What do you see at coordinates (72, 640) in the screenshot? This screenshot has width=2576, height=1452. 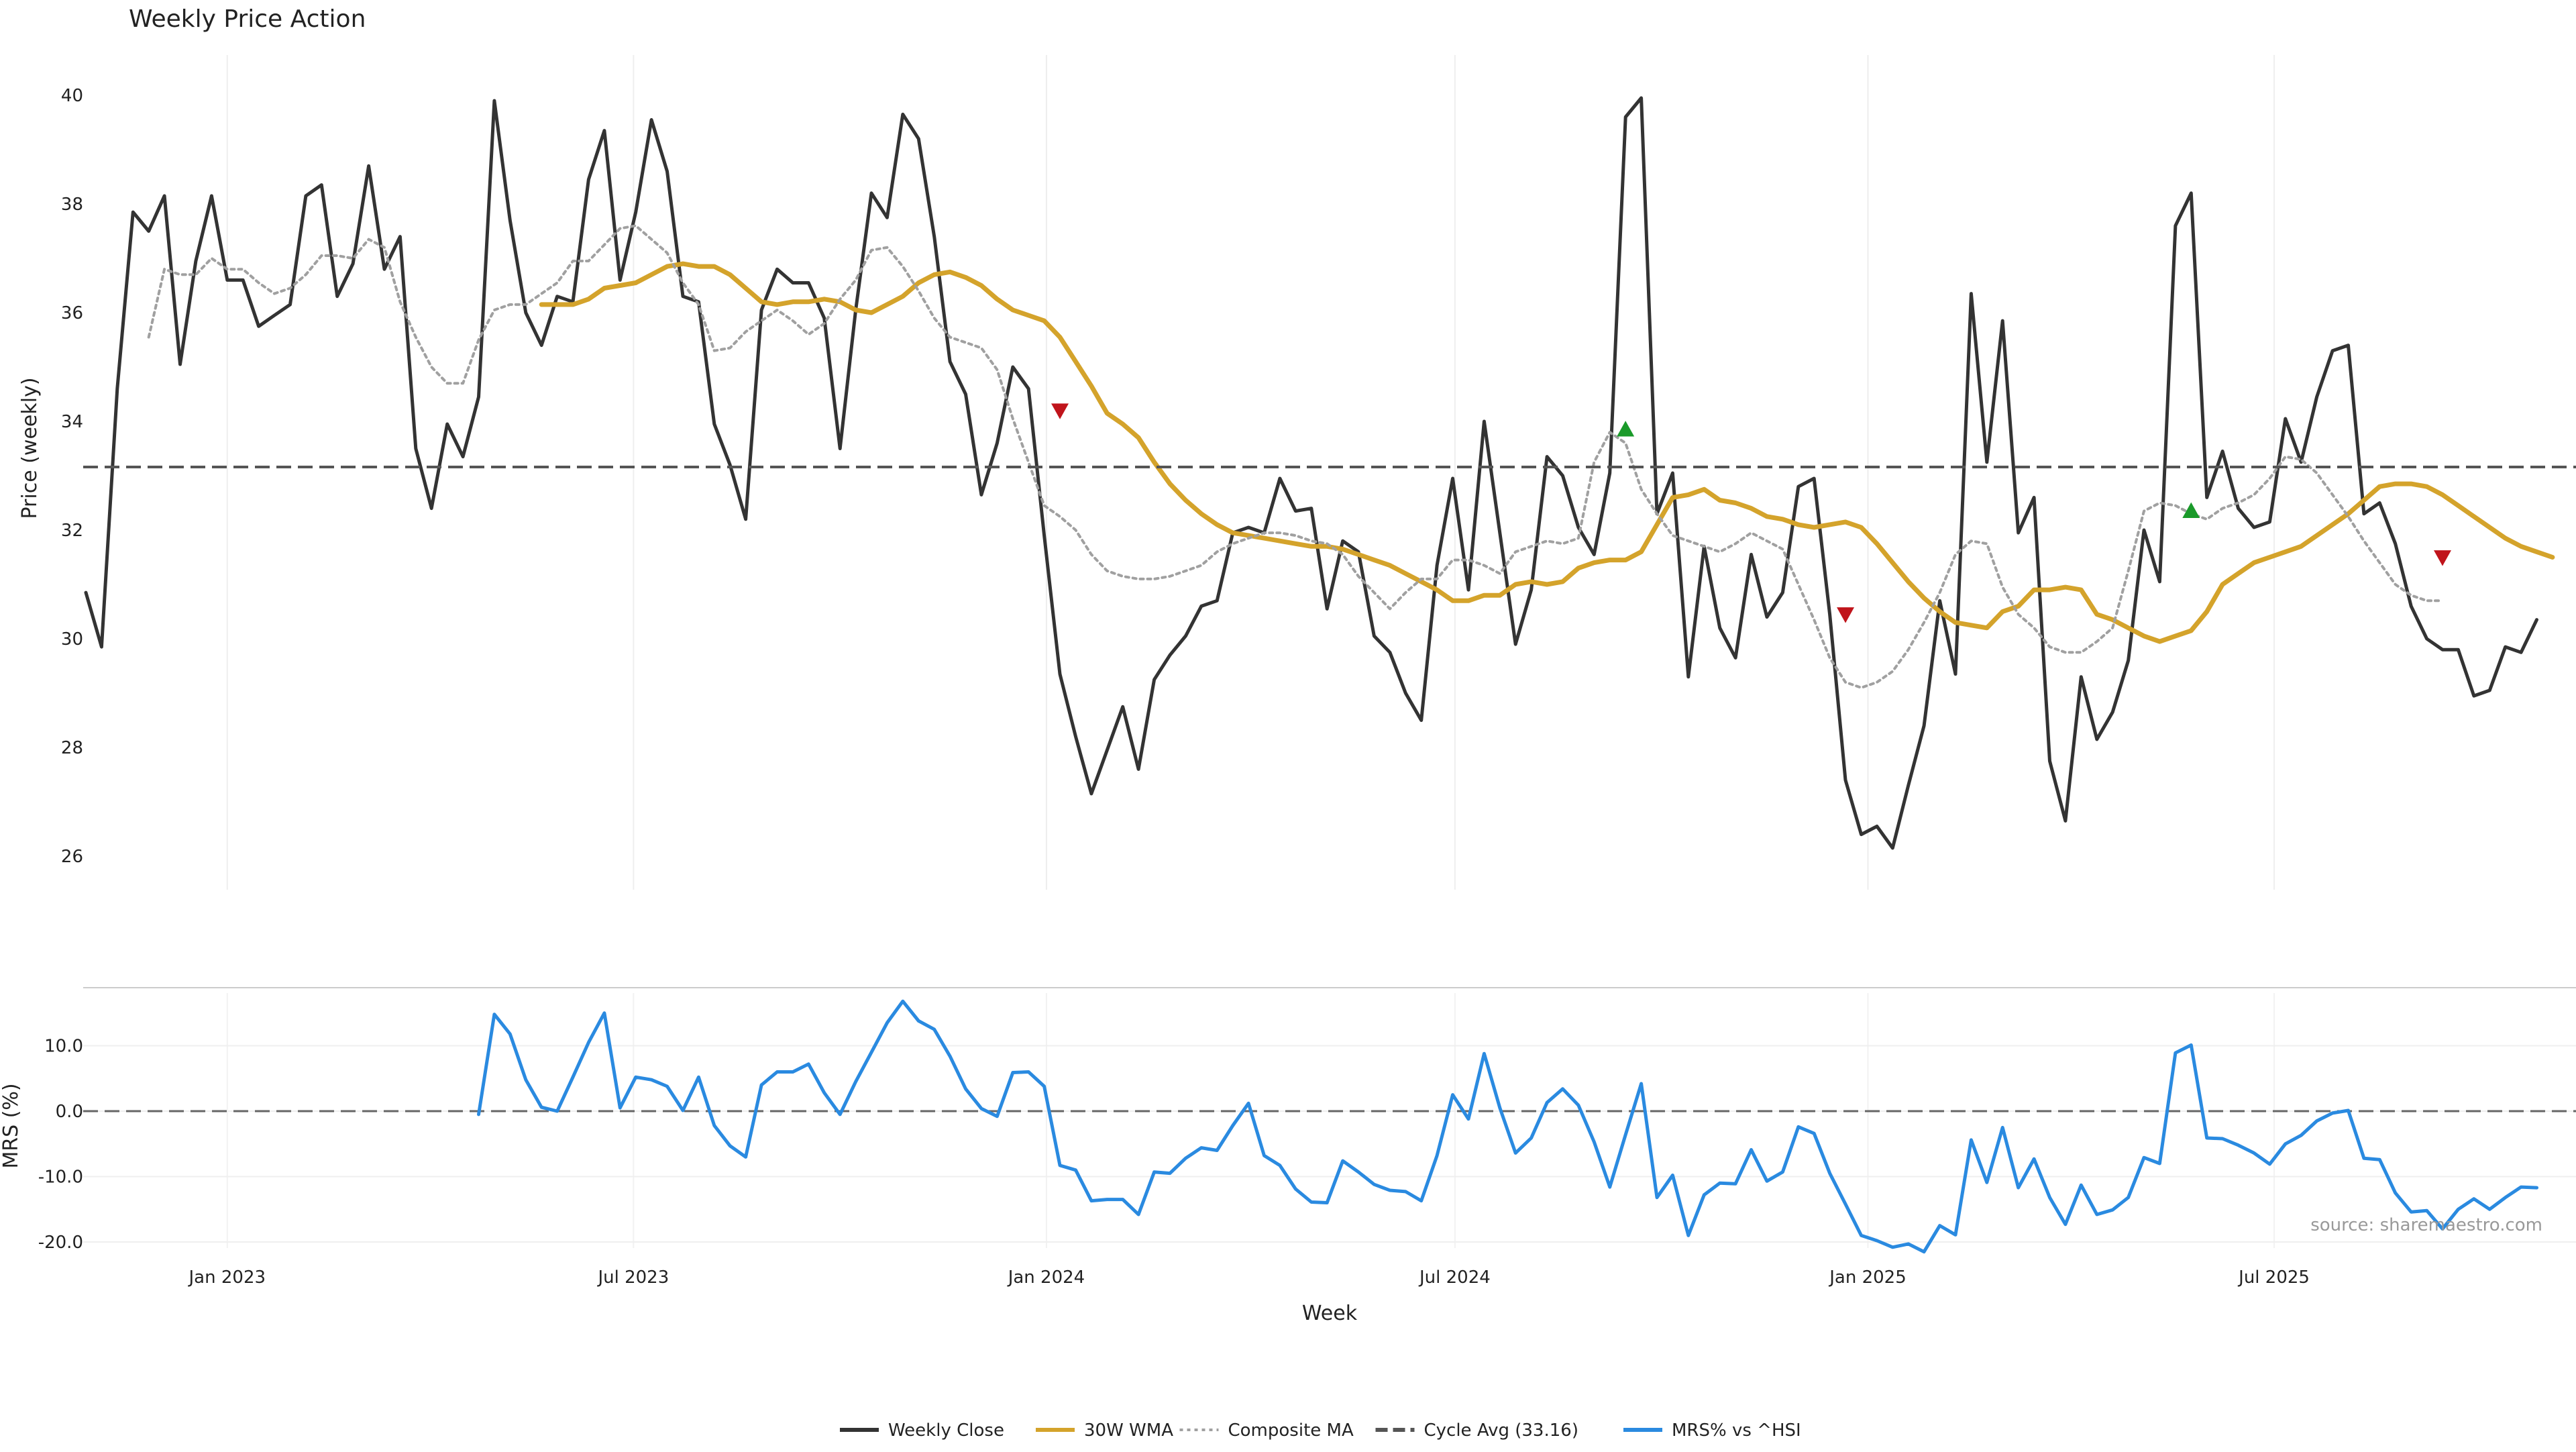 I see `price-y-tick-label: 30` at bounding box center [72, 640].